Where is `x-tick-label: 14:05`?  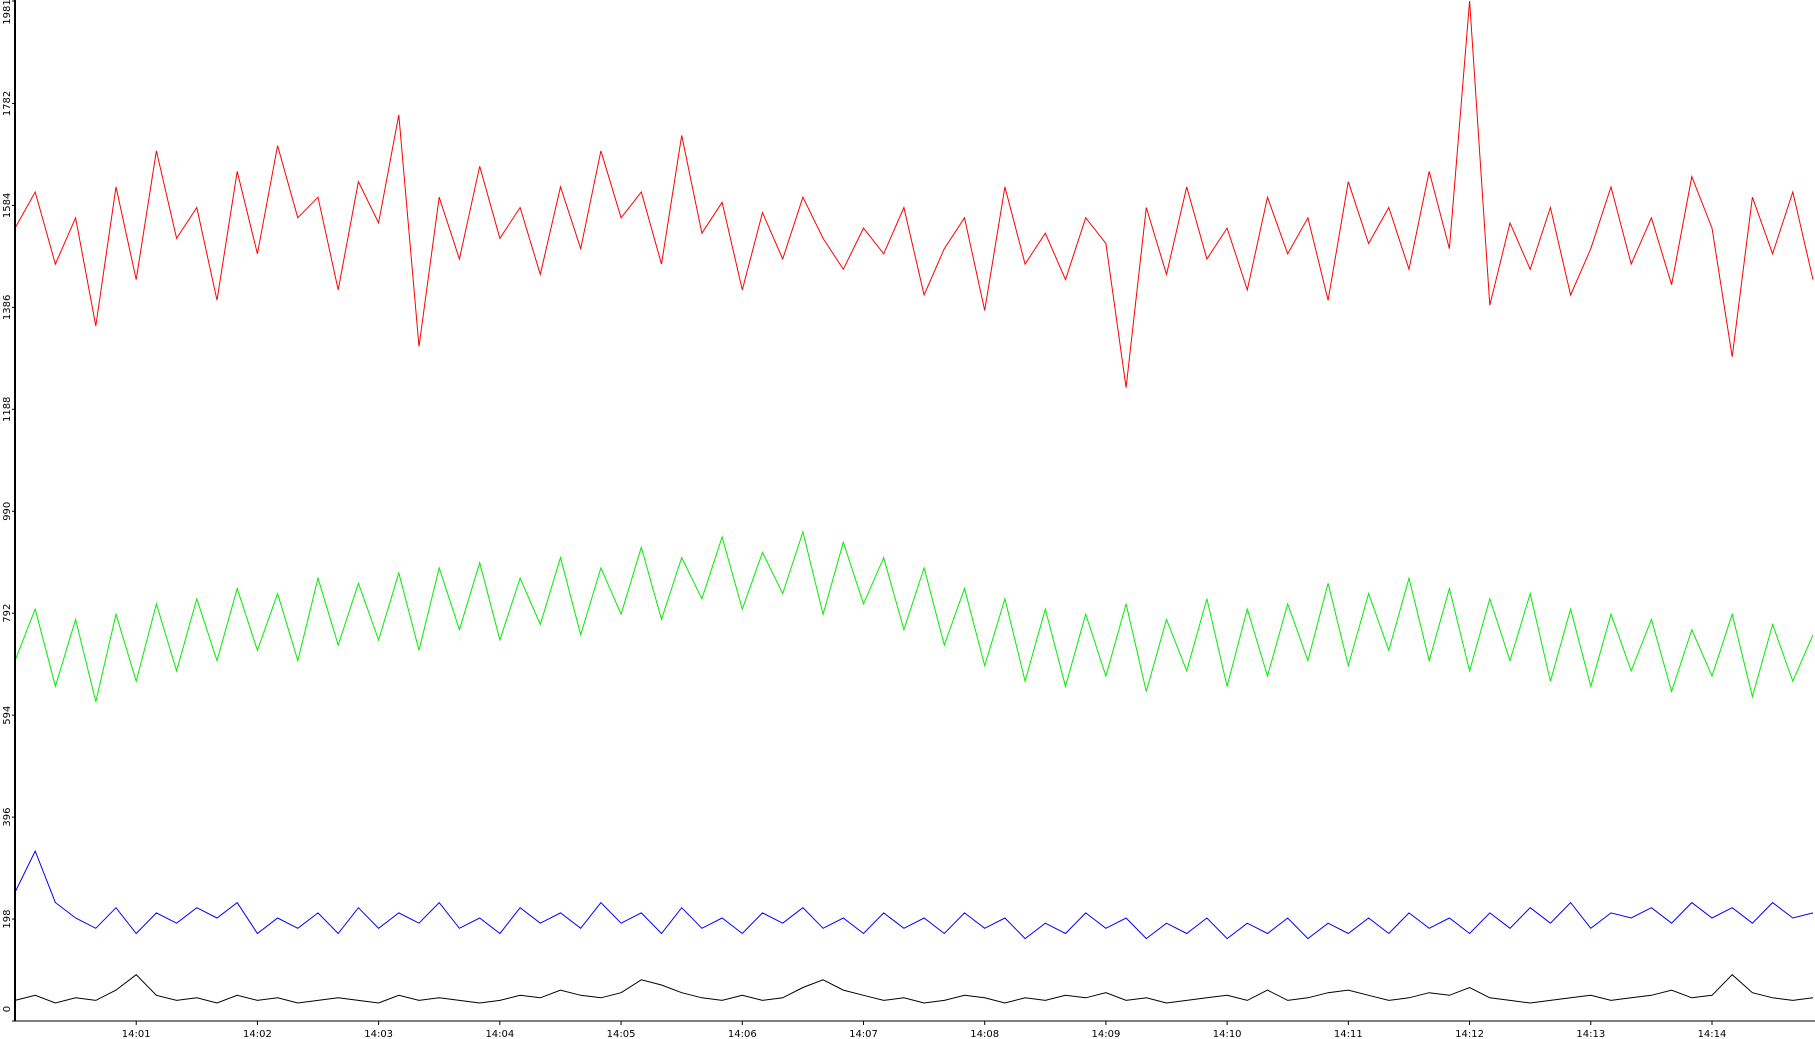
x-tick-label: 14:05 is located at coordinates (621, 1034).